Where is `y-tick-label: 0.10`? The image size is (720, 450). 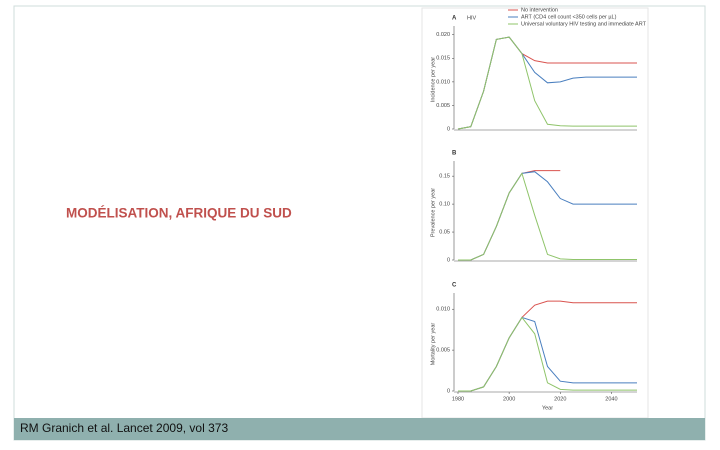
y-tick-label: 0.10 is located at coordinates (444, 205).